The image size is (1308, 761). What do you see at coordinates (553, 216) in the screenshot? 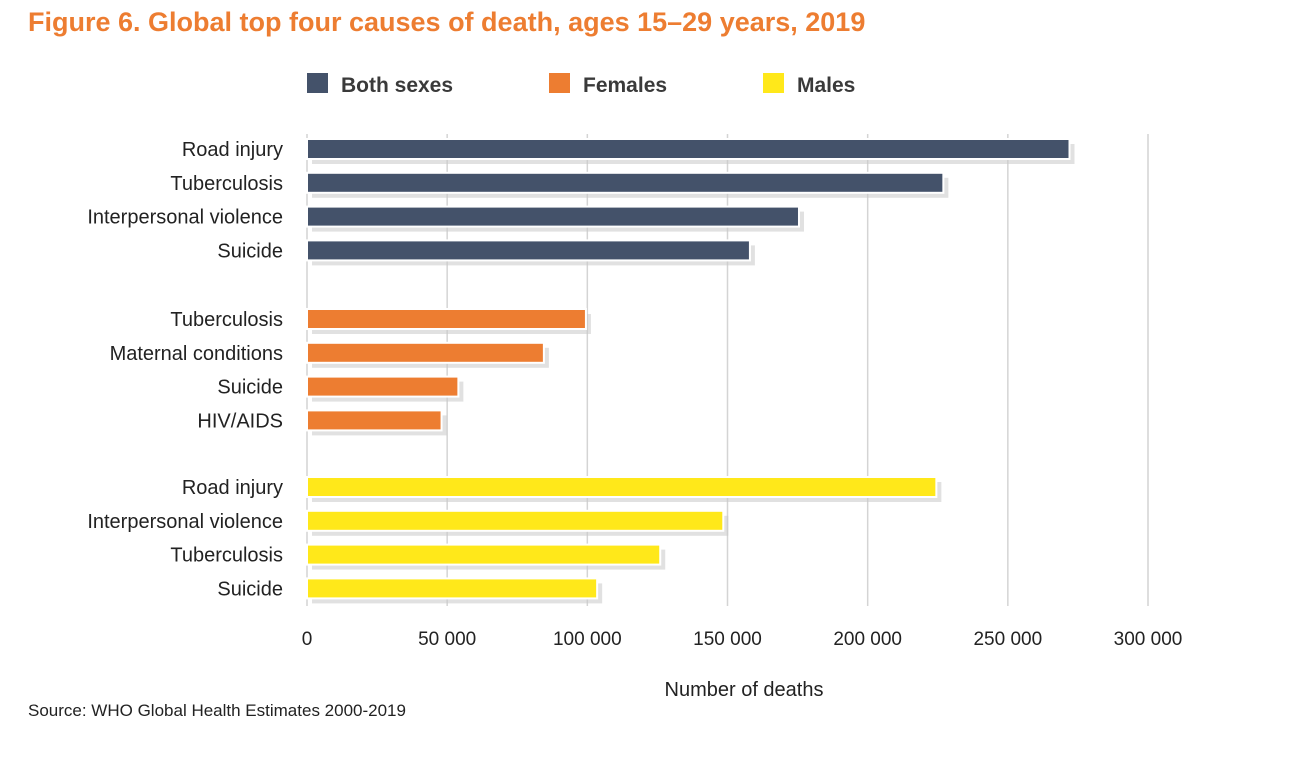
I see `bar-both-sexes-interpersonal-violence` at bounding box center [553, 216].